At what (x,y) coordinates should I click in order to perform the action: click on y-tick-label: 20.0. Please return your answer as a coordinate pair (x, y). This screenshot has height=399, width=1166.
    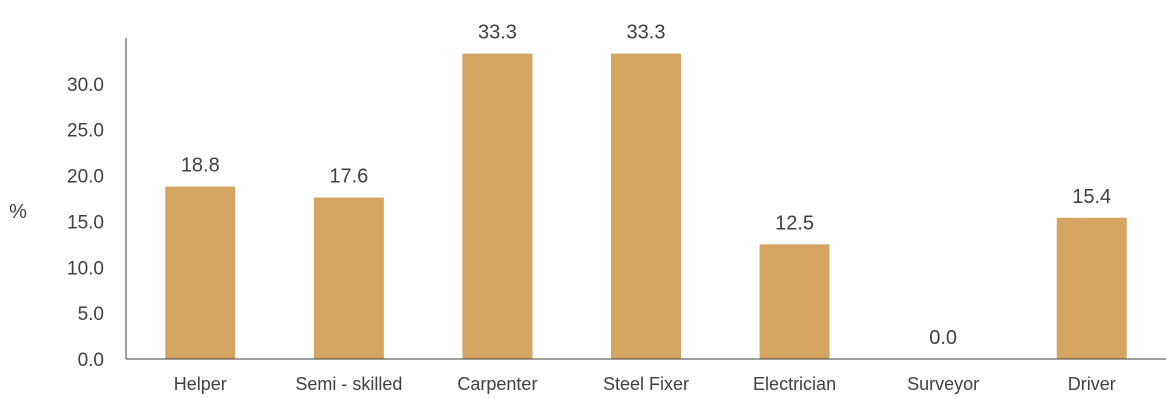
    Looking at the image, I should click on (85, 177).